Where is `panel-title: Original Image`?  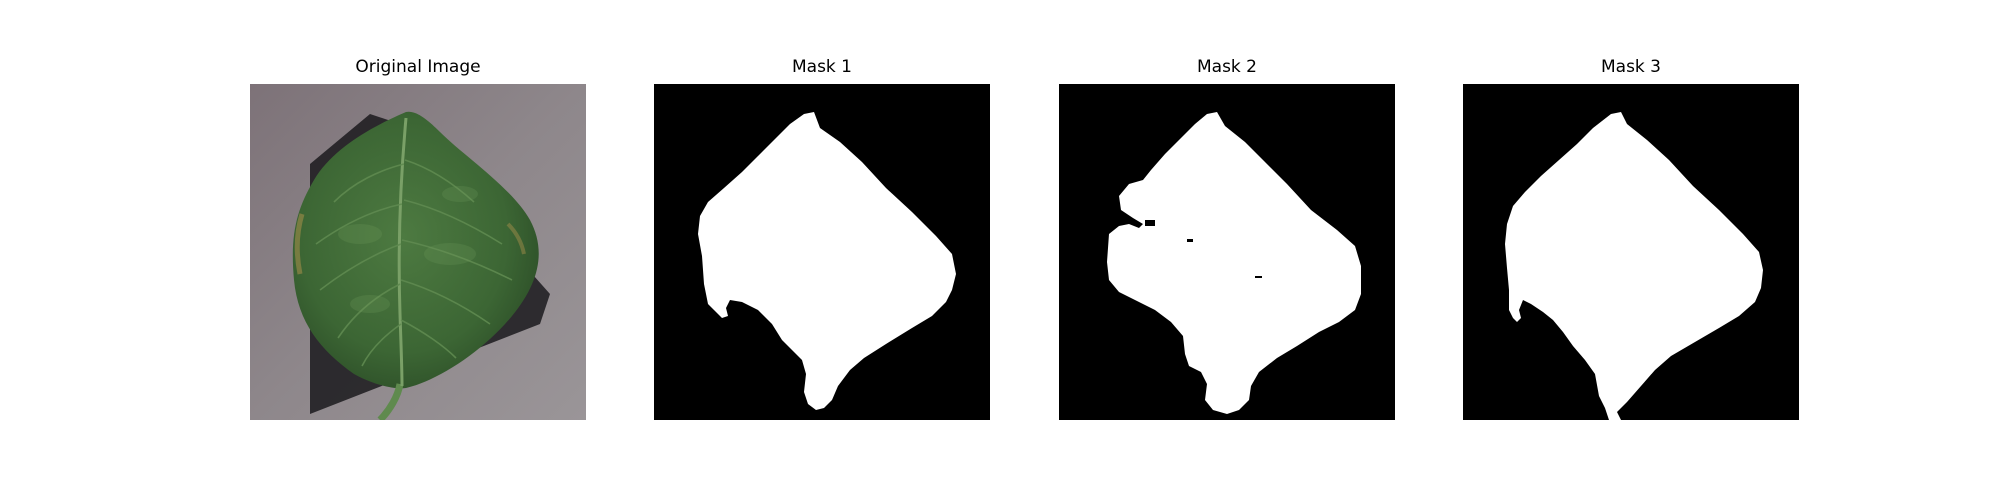
panel-title: Original Image is located at coordinates (418, 67).